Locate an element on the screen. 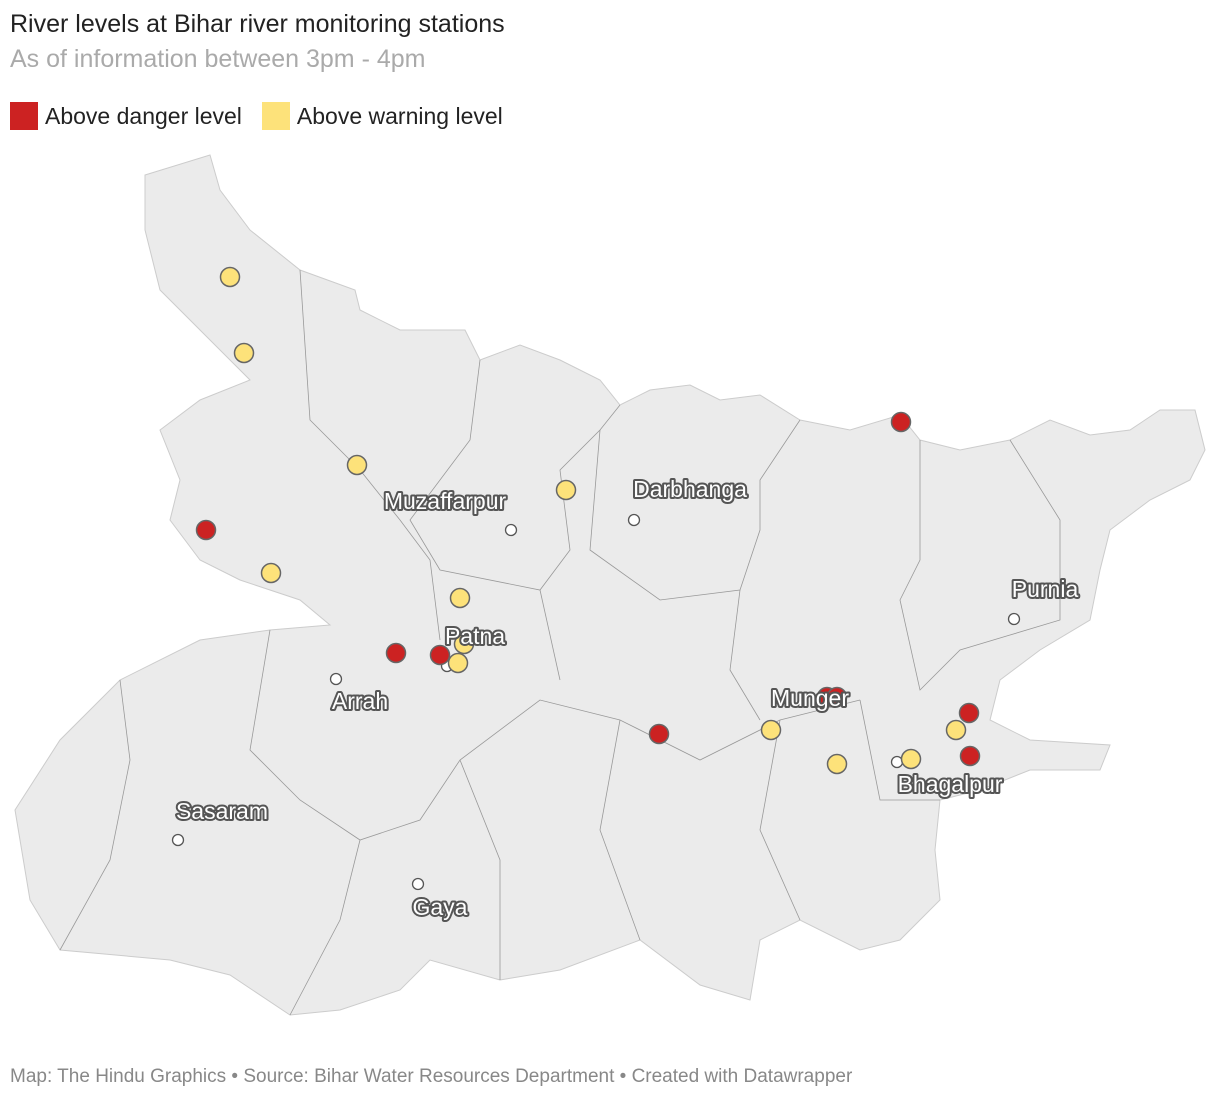  city-label: Muzaffarpur is located at coordinates (445, 501).